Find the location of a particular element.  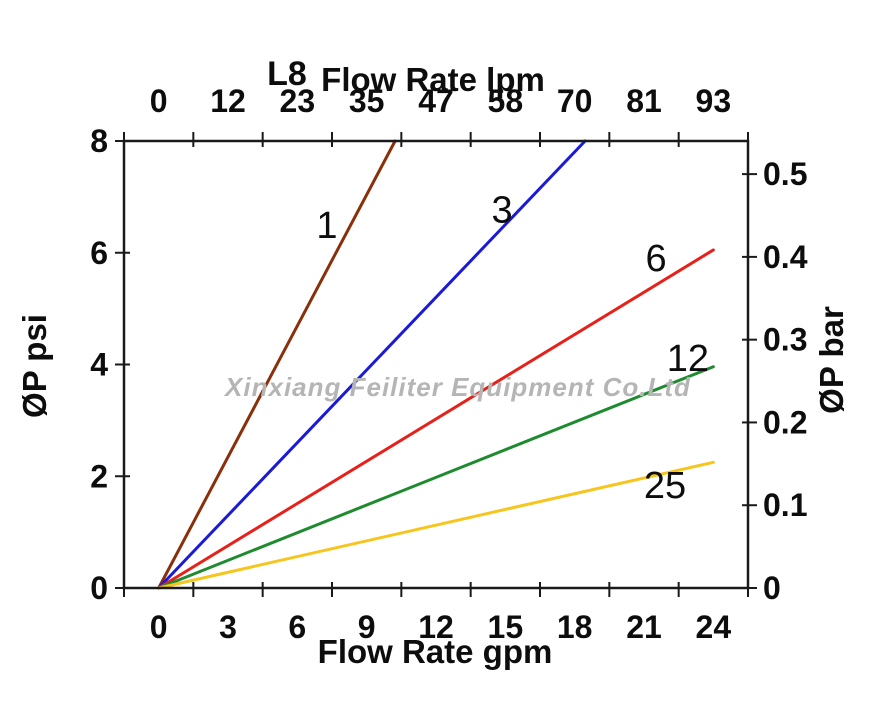

right-axis-title: ØP bar is located at coordinates (831, 360).